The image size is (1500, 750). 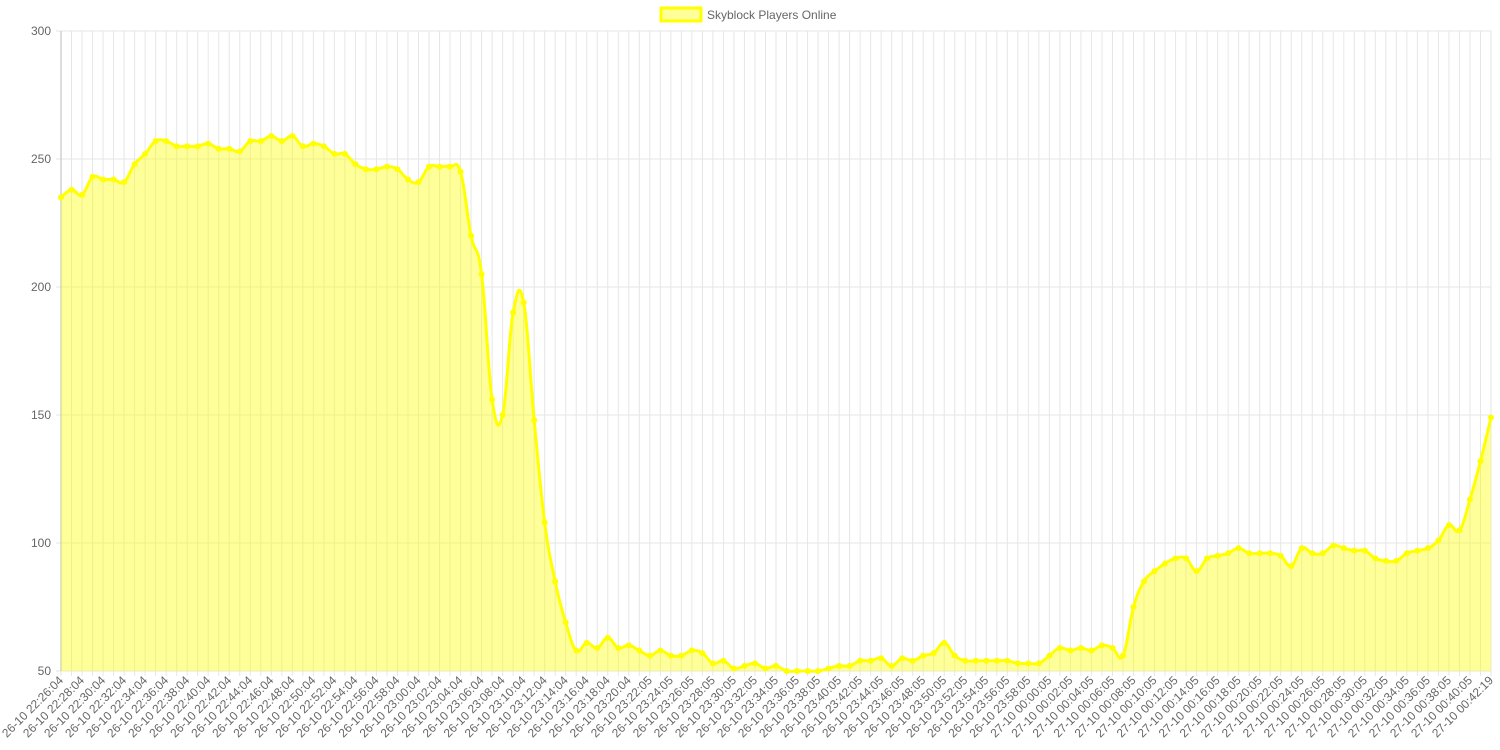 I want to click on y-tick-label: 250, so click(x=41, y=159).